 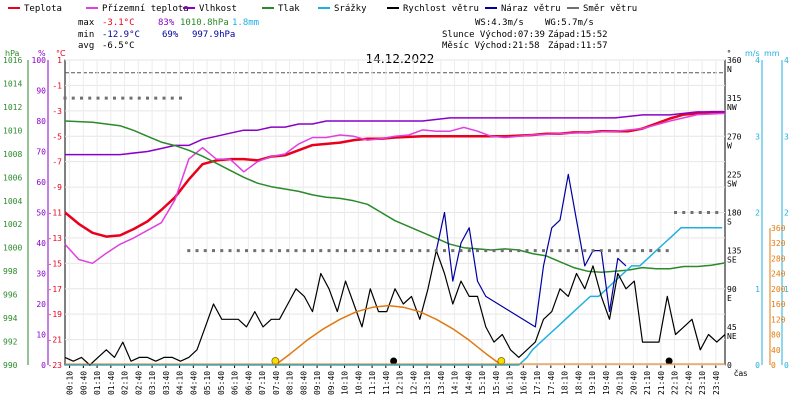 What do you see at coordinates (41, 91) in the screenshot?
I see `humidity-tick-label: 90` at bounding box center [41, 91].